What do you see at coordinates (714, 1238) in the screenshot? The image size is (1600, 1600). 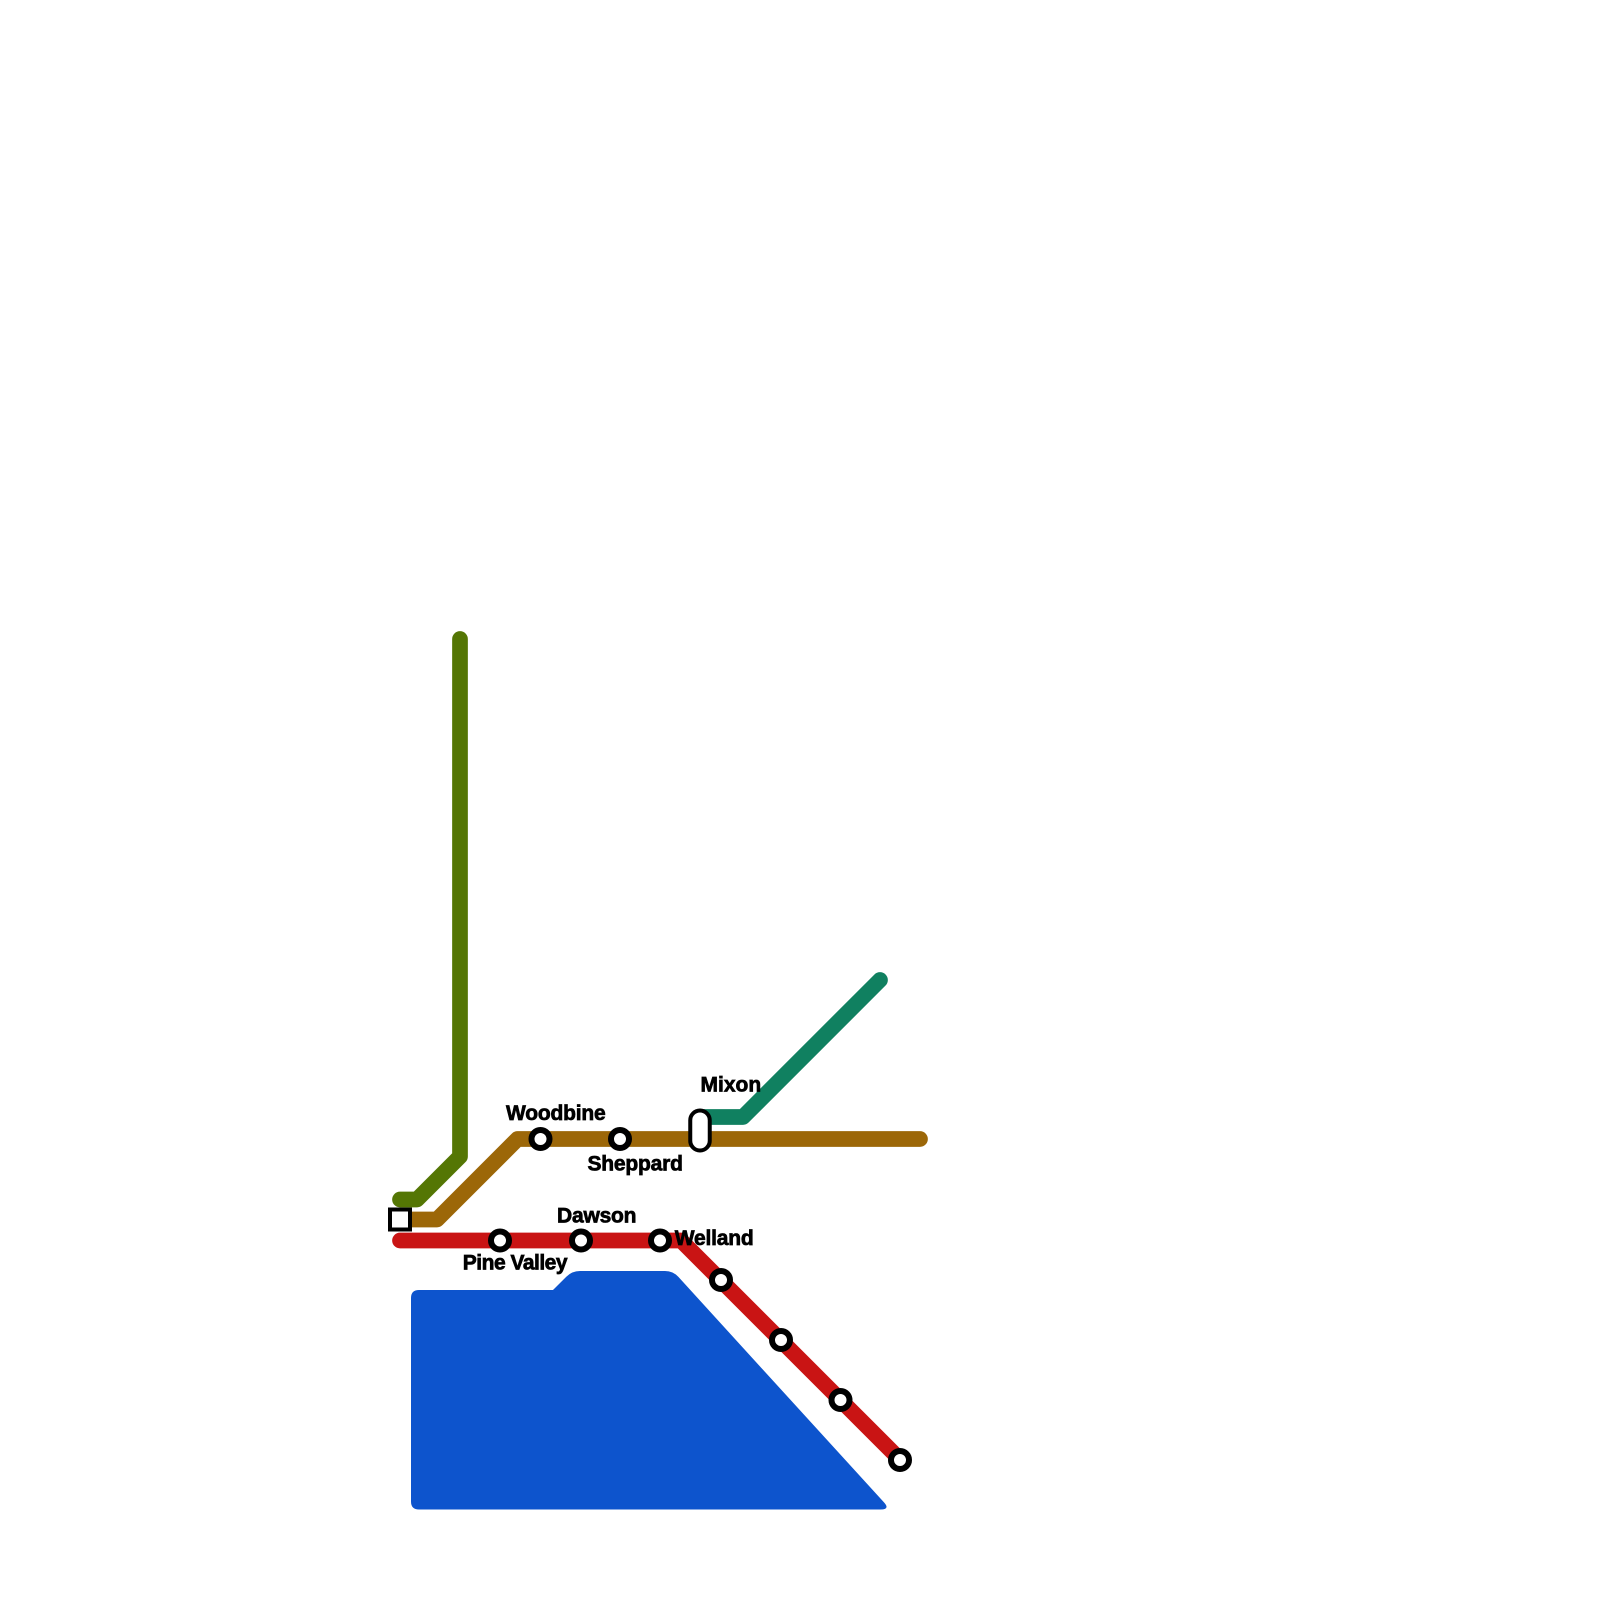 I see `svg-text: Welland` at bounding box center [714, 1238].